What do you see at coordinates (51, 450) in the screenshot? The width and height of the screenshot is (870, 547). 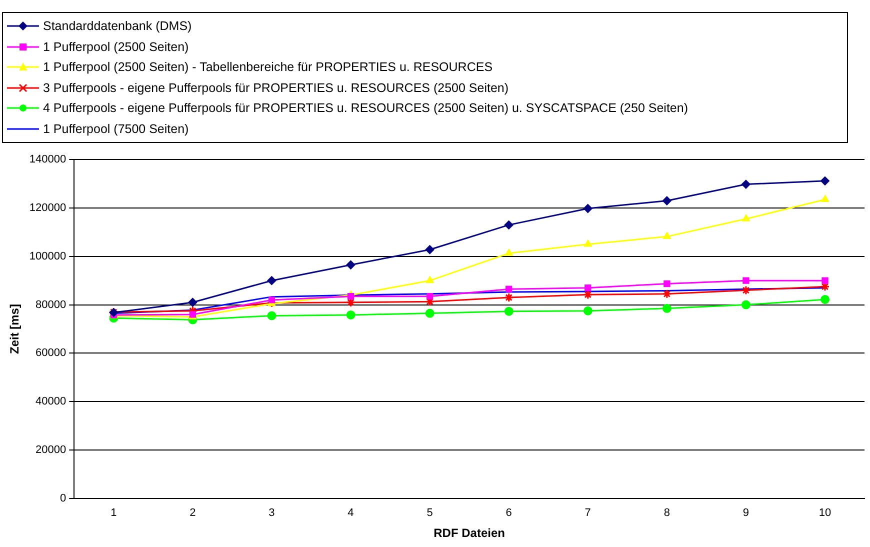 I see `y-tick-label: 20000` at bounding box center [51, 450].